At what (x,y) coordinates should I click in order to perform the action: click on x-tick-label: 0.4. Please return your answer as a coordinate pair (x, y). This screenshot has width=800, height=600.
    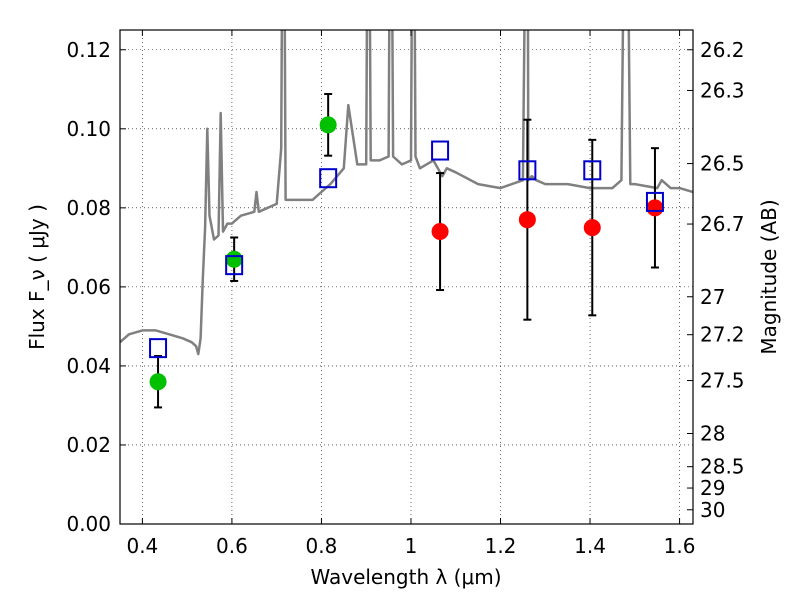
    Looking at the image, I should click on (142, 546).